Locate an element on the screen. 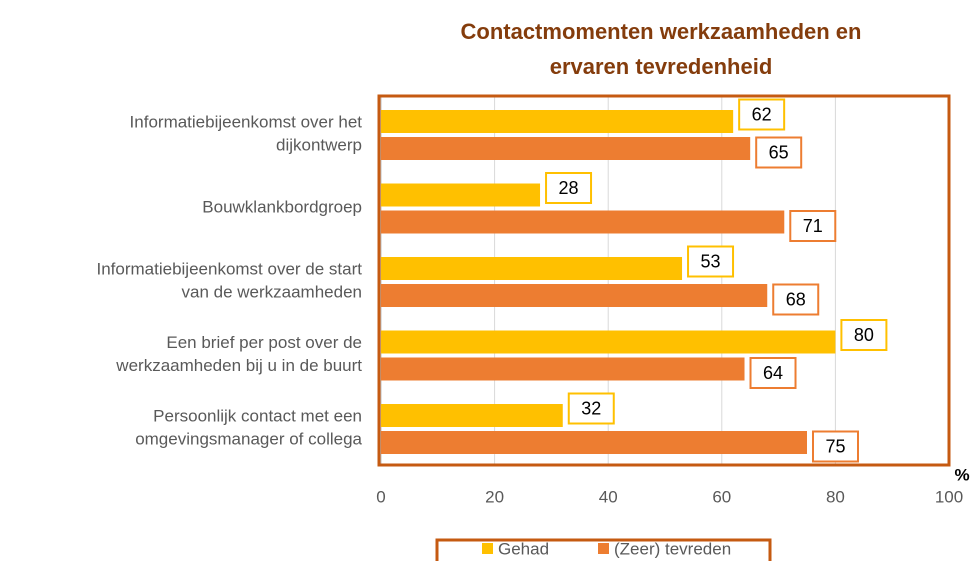 The image size is (973, 561). category-line: Een brief per post over de is located at coordinates (264, 342).